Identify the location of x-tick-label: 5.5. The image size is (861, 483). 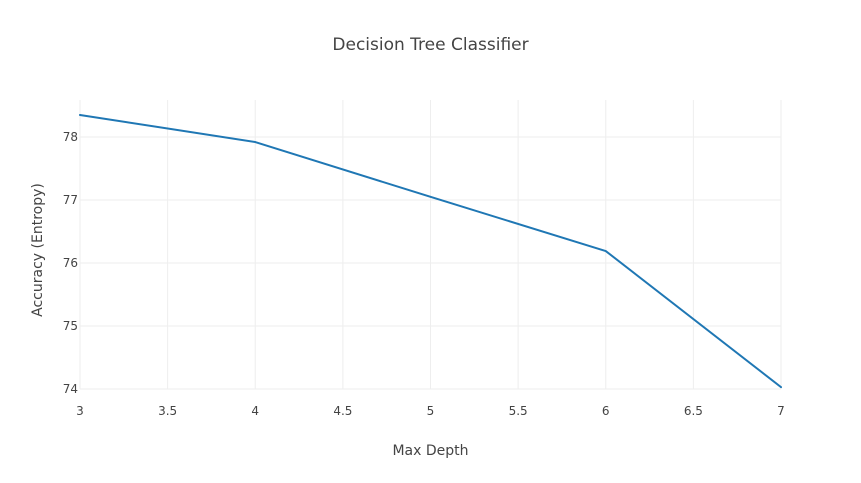
(518, 411).